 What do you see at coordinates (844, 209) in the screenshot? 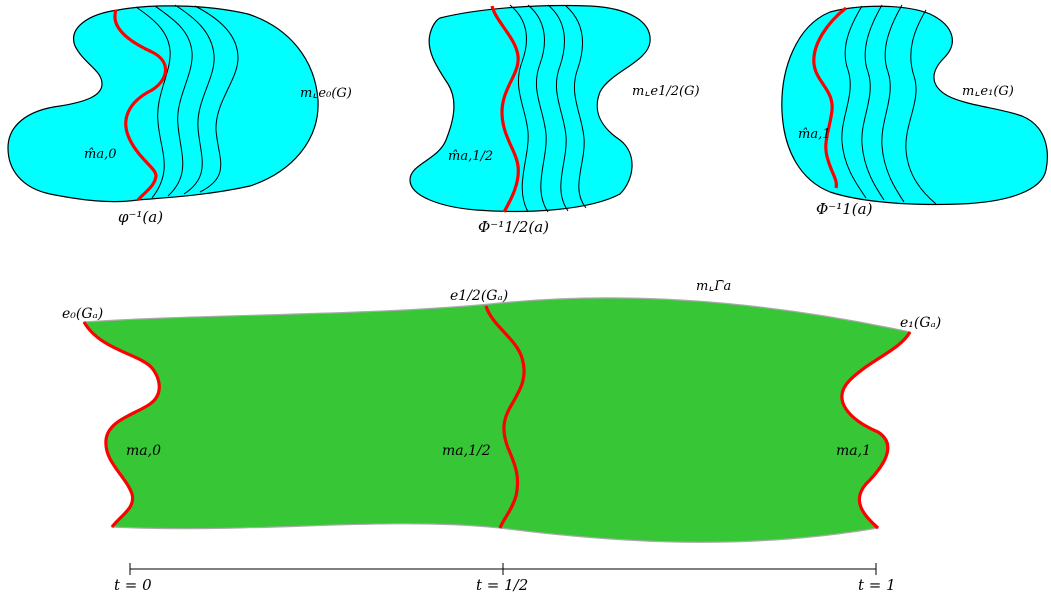
I see `base-label-2: Φ⁻¹1(a)` at bounding box center [844, 209].